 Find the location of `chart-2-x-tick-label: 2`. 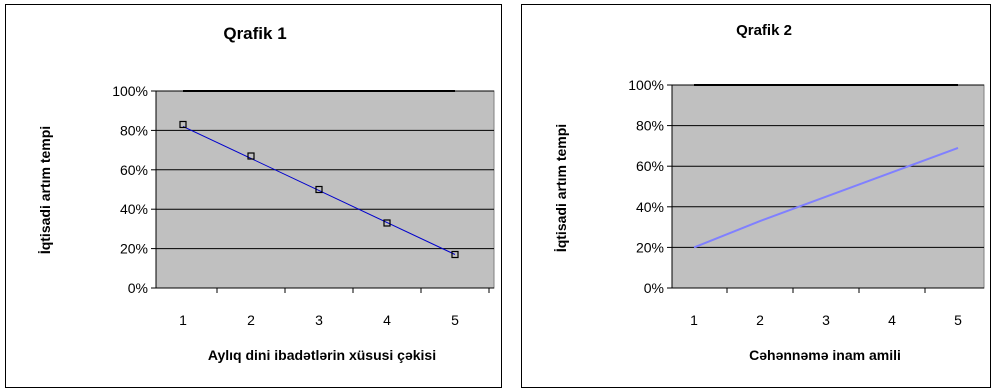

chart-2-x-tick-label: 2 is located at coordinates (760, 320).